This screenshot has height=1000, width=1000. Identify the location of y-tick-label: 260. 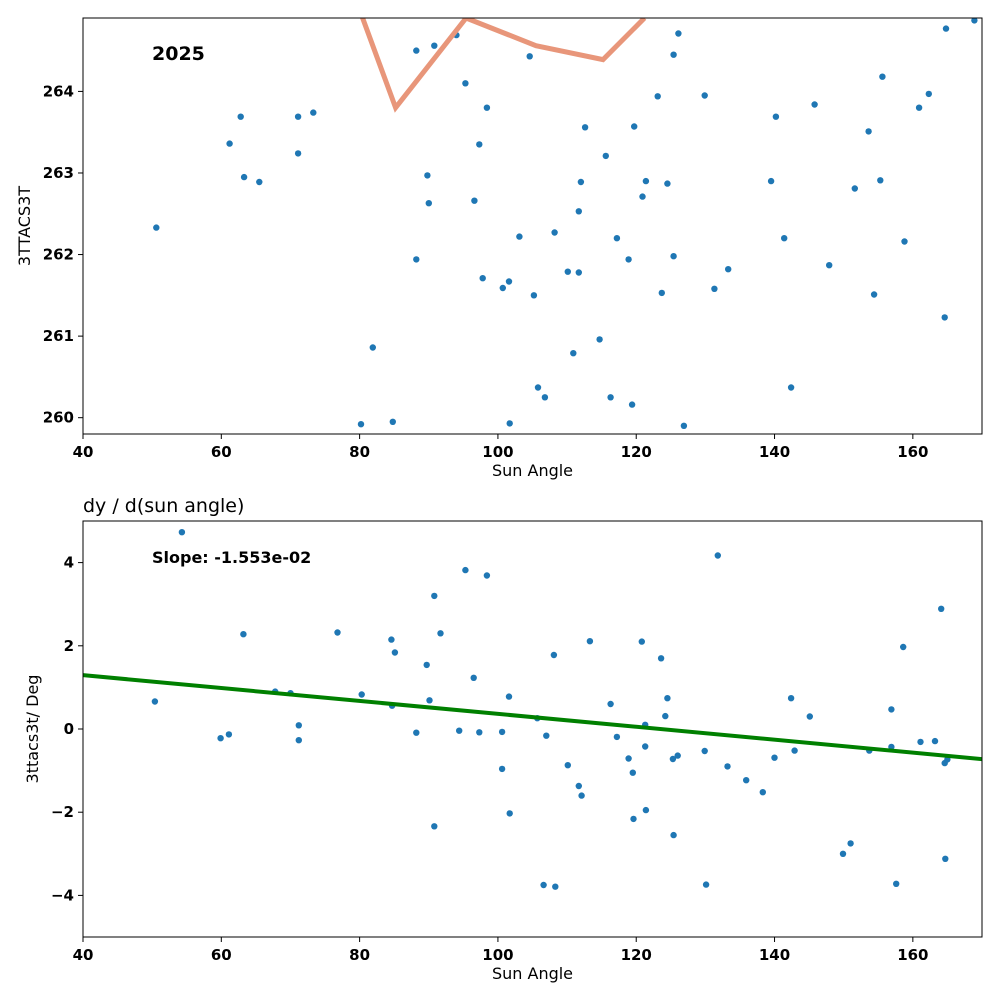
(58, 418).